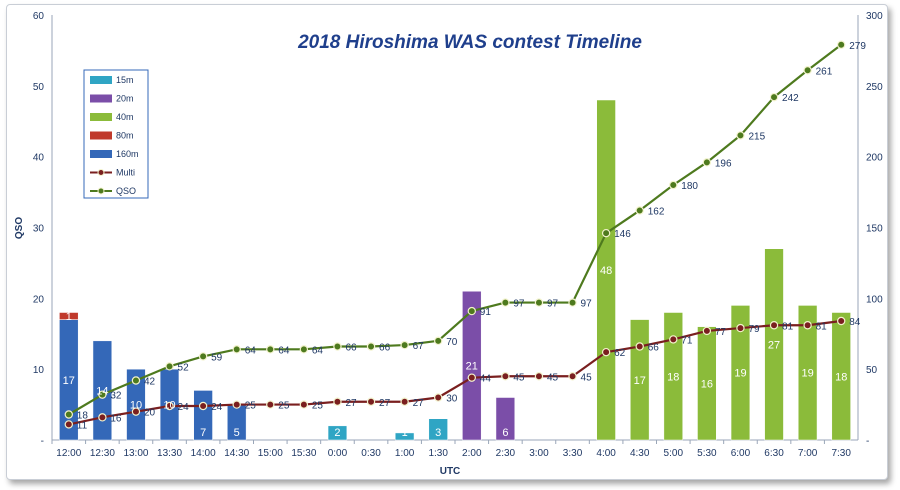 Image resolution: width=900 pixels, height=490 pixels. What do you see at coordinates (808, 453) in the screenshot?
I see `x-tick-label: 7:00` at bounding box center [808, 453].